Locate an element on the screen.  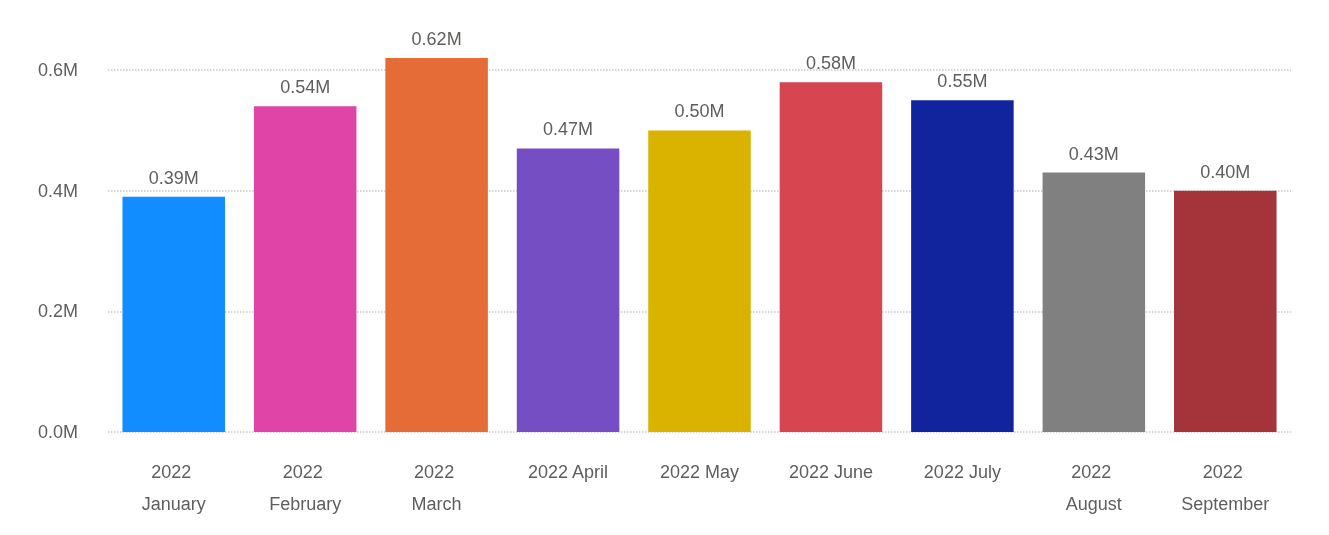
x-tick-label: 2022 January is located at coordinates (173, 488).